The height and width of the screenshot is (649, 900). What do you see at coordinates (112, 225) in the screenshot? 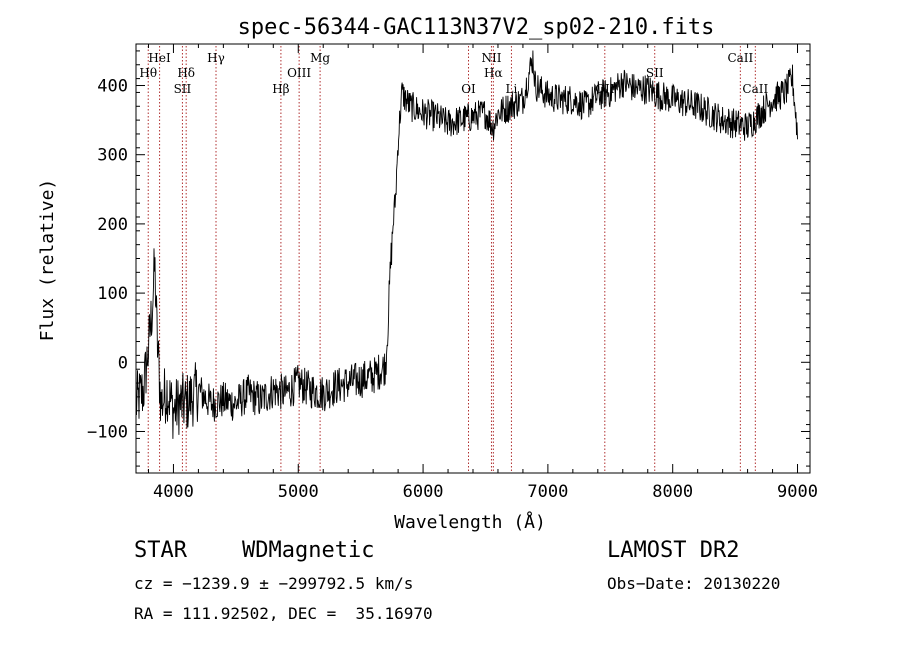
I see `y-tick-label: 200` at bounding box center [112, 225].